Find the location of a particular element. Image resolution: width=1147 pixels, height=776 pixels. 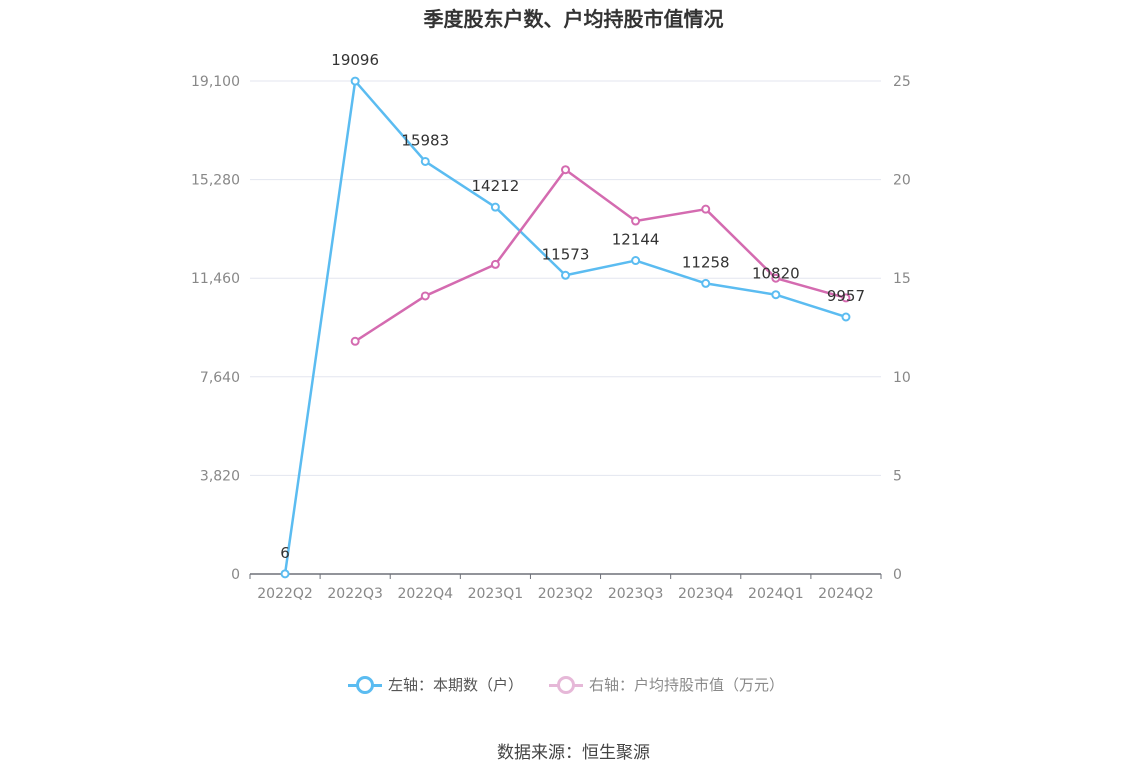

x-tick-label: 2023Q3 is located at coordinates (636, 594).